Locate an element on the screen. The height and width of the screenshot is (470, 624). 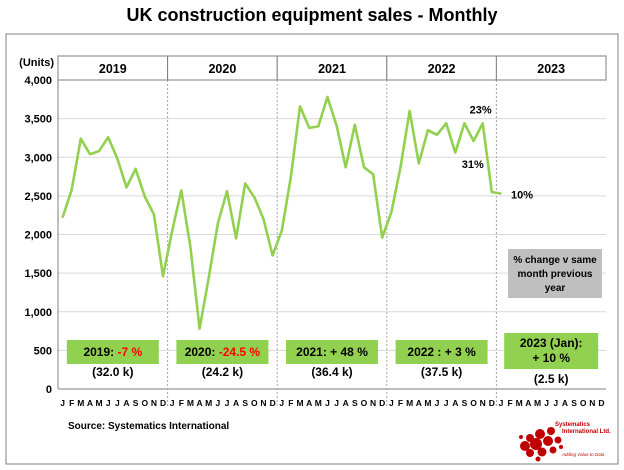
y-tick-label: 1,000 is located at coordinates (38, 313).